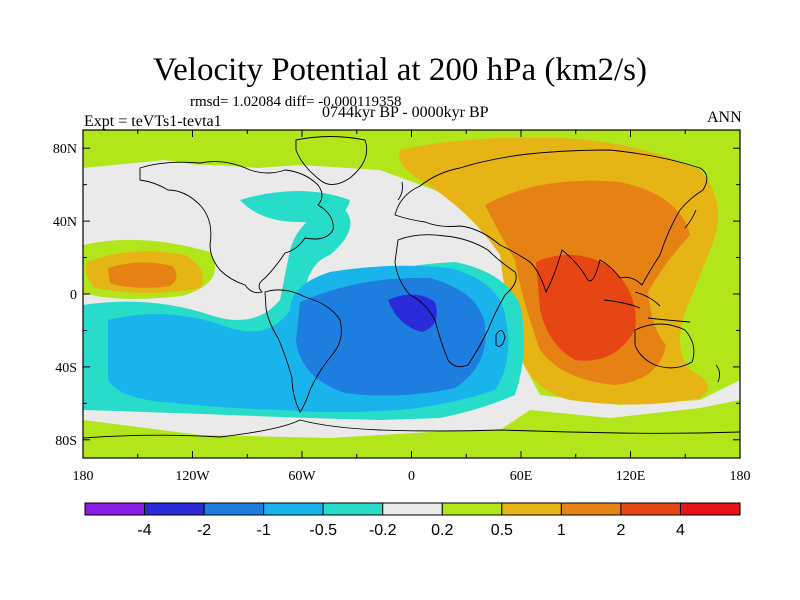 The height and width of the screenshot is (600, 800). Describe the element at coordinates (455, 301) in the screenshot. I see `coast-africa` at that location.